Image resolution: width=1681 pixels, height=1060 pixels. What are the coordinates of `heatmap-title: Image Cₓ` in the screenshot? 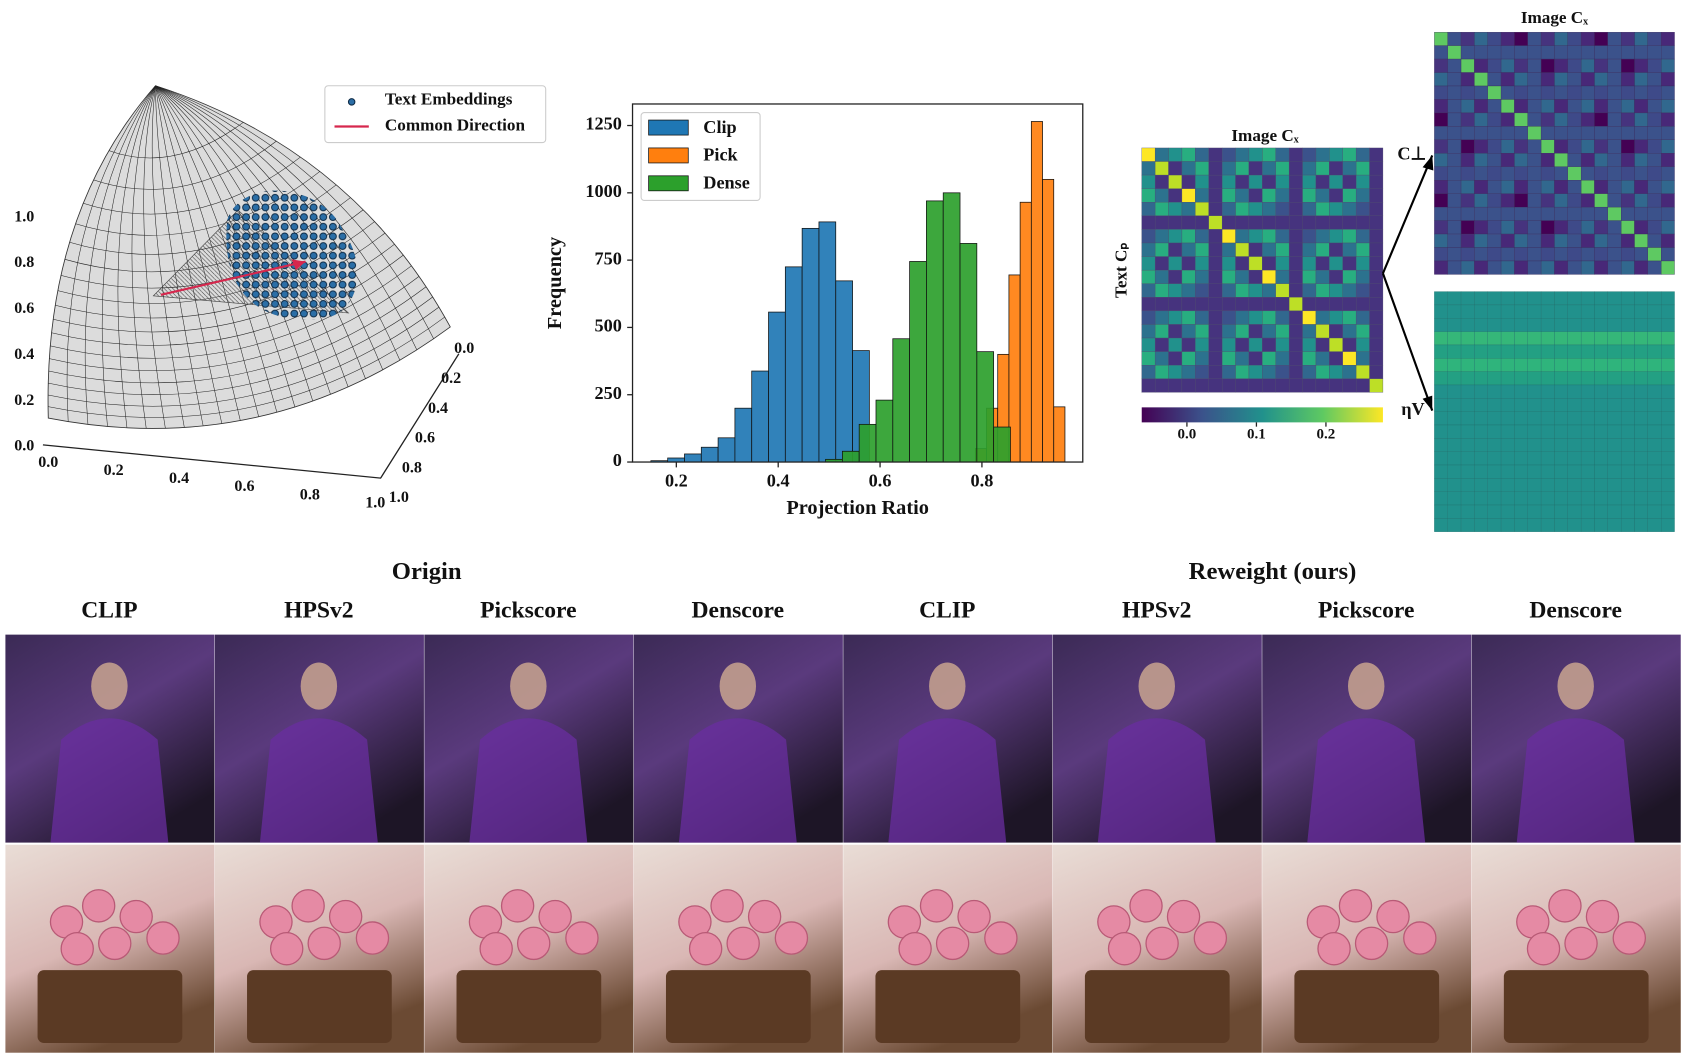 It's located at (1264, 135).